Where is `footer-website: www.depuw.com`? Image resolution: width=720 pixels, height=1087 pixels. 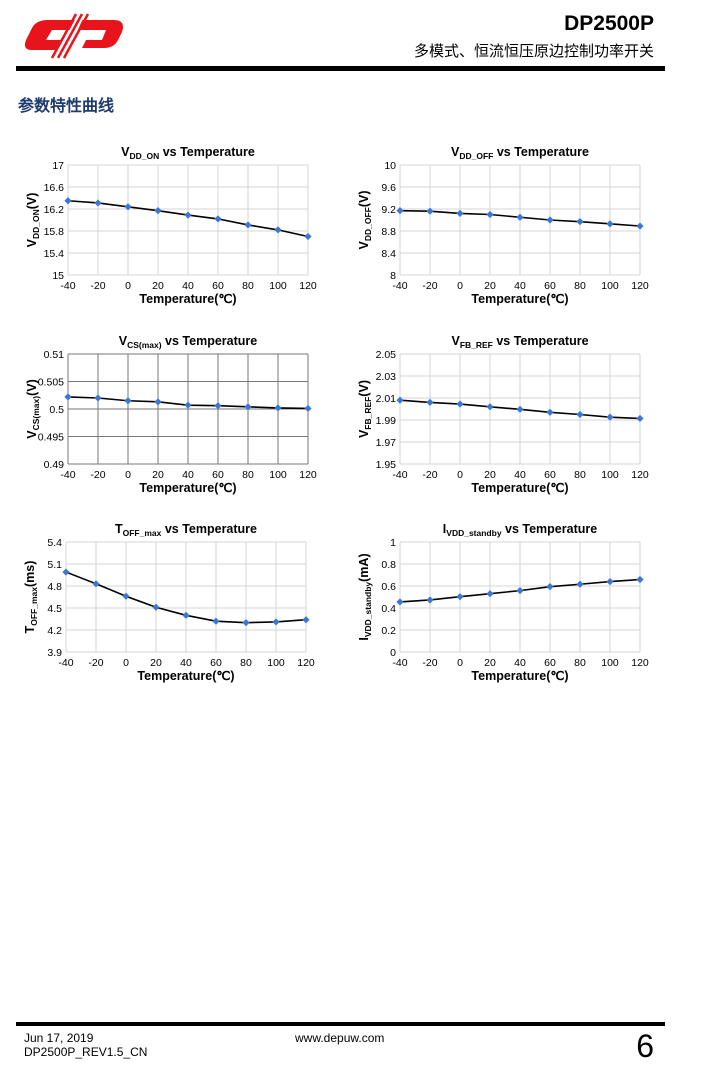
footer-website: www.depuw.com is located at coordinates (340, 1038).